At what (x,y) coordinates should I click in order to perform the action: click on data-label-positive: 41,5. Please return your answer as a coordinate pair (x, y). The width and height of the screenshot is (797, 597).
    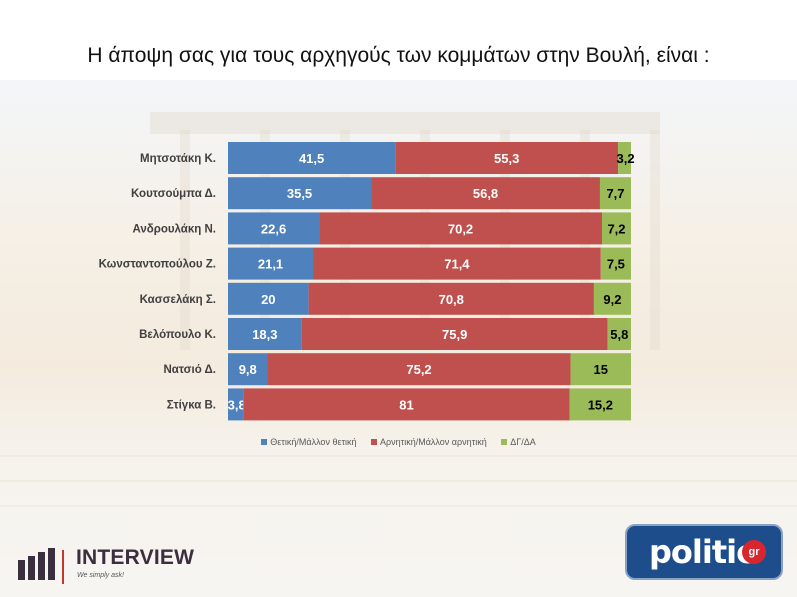
    Looking at the image, I should click on (311, 158).